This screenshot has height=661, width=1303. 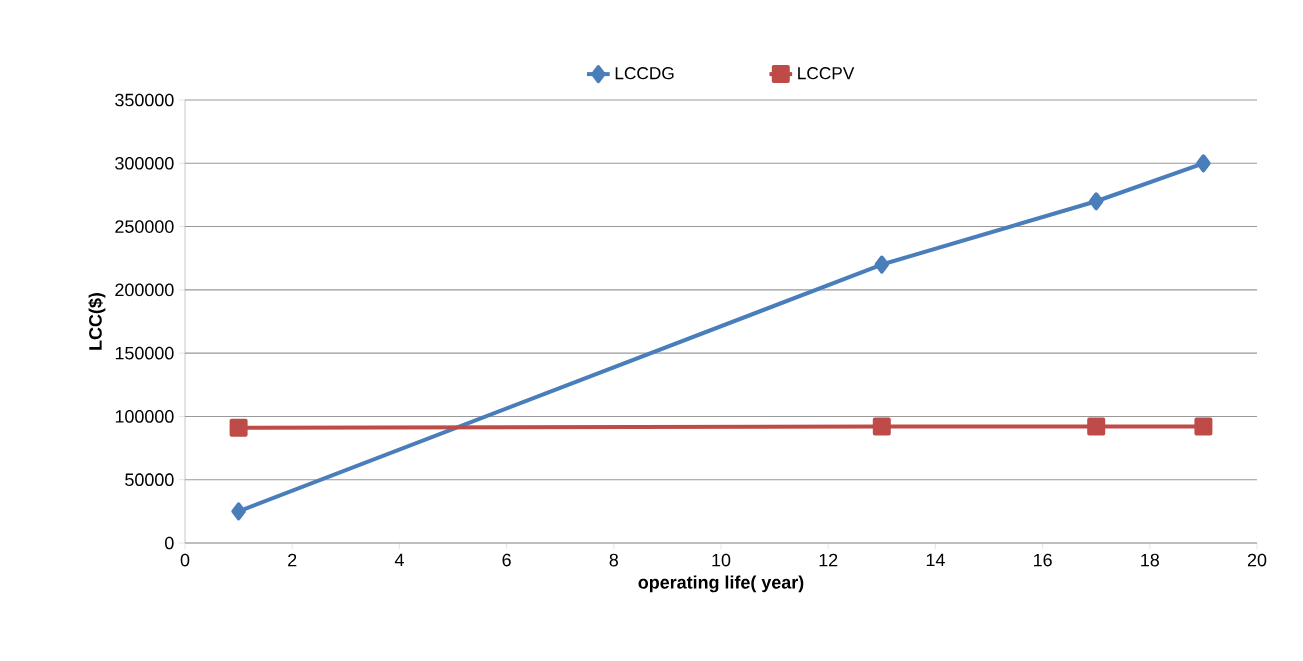 What do you see at coordinates (144, 353) in the screenshot?
I see `y-tick-label: 150000` at bounding box center [144, 353].